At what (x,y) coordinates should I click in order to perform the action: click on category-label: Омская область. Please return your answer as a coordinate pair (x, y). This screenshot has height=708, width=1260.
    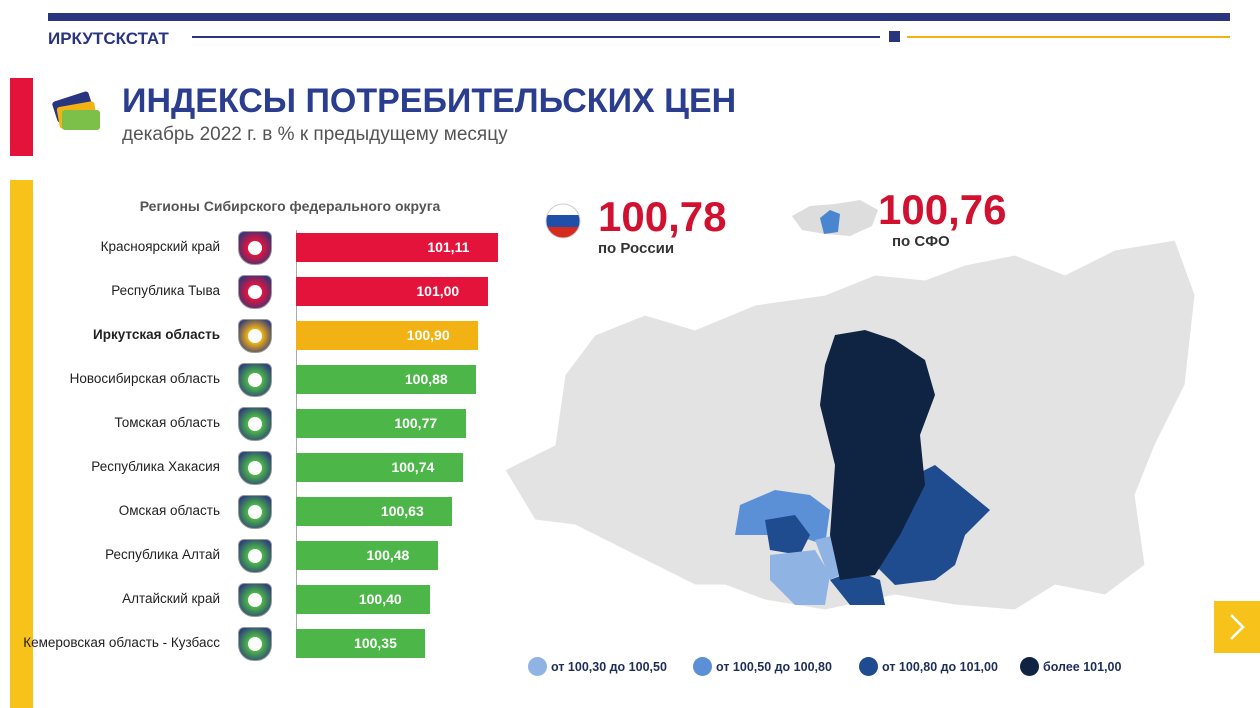
    Looking at the image, I should click on (169, 510).